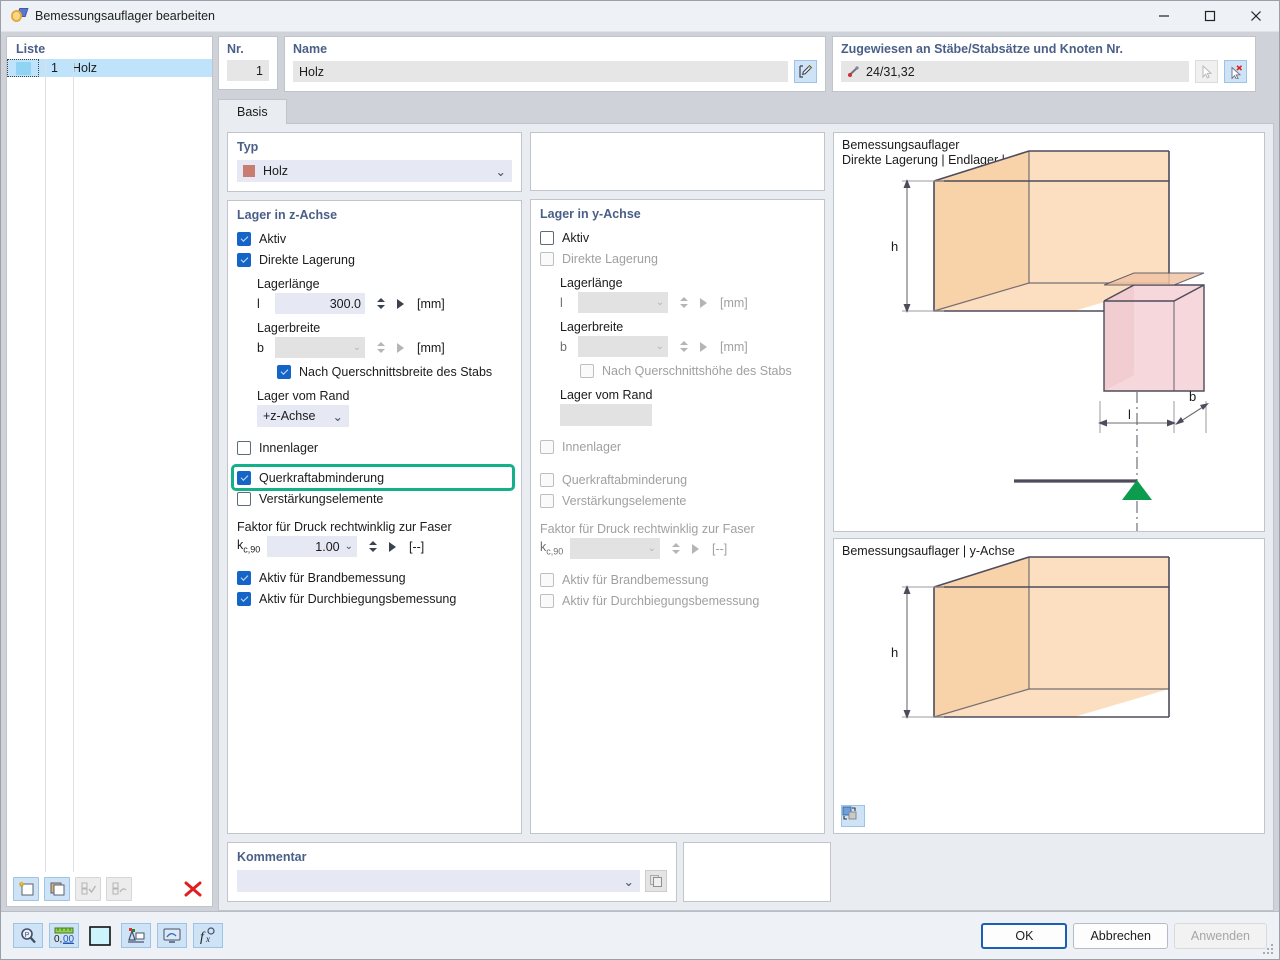  Describe the element at coordinates (109, 68) in the screenshot. I see `list-item: 1 Holz` at that location.